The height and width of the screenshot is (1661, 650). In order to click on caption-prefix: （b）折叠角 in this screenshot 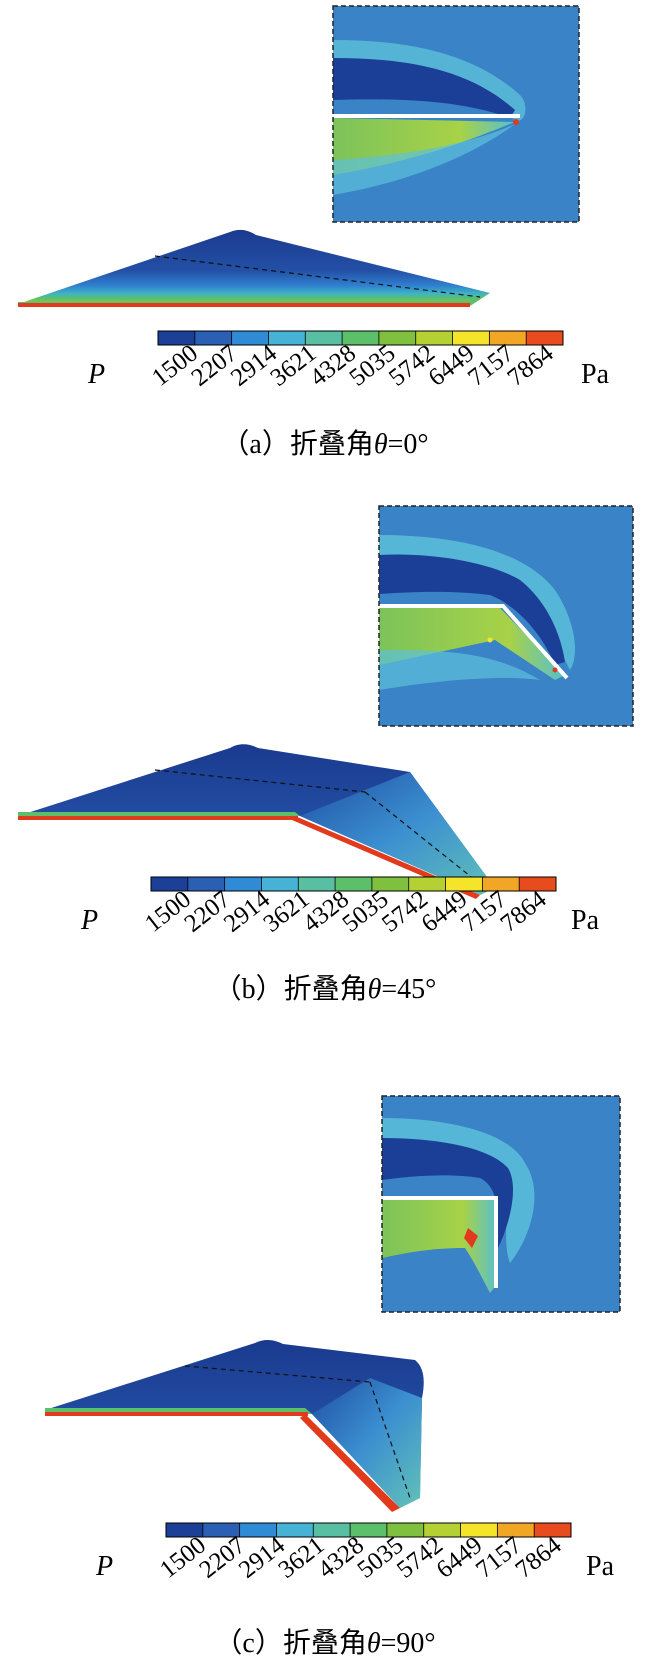, I will do `click(290, 989)`.